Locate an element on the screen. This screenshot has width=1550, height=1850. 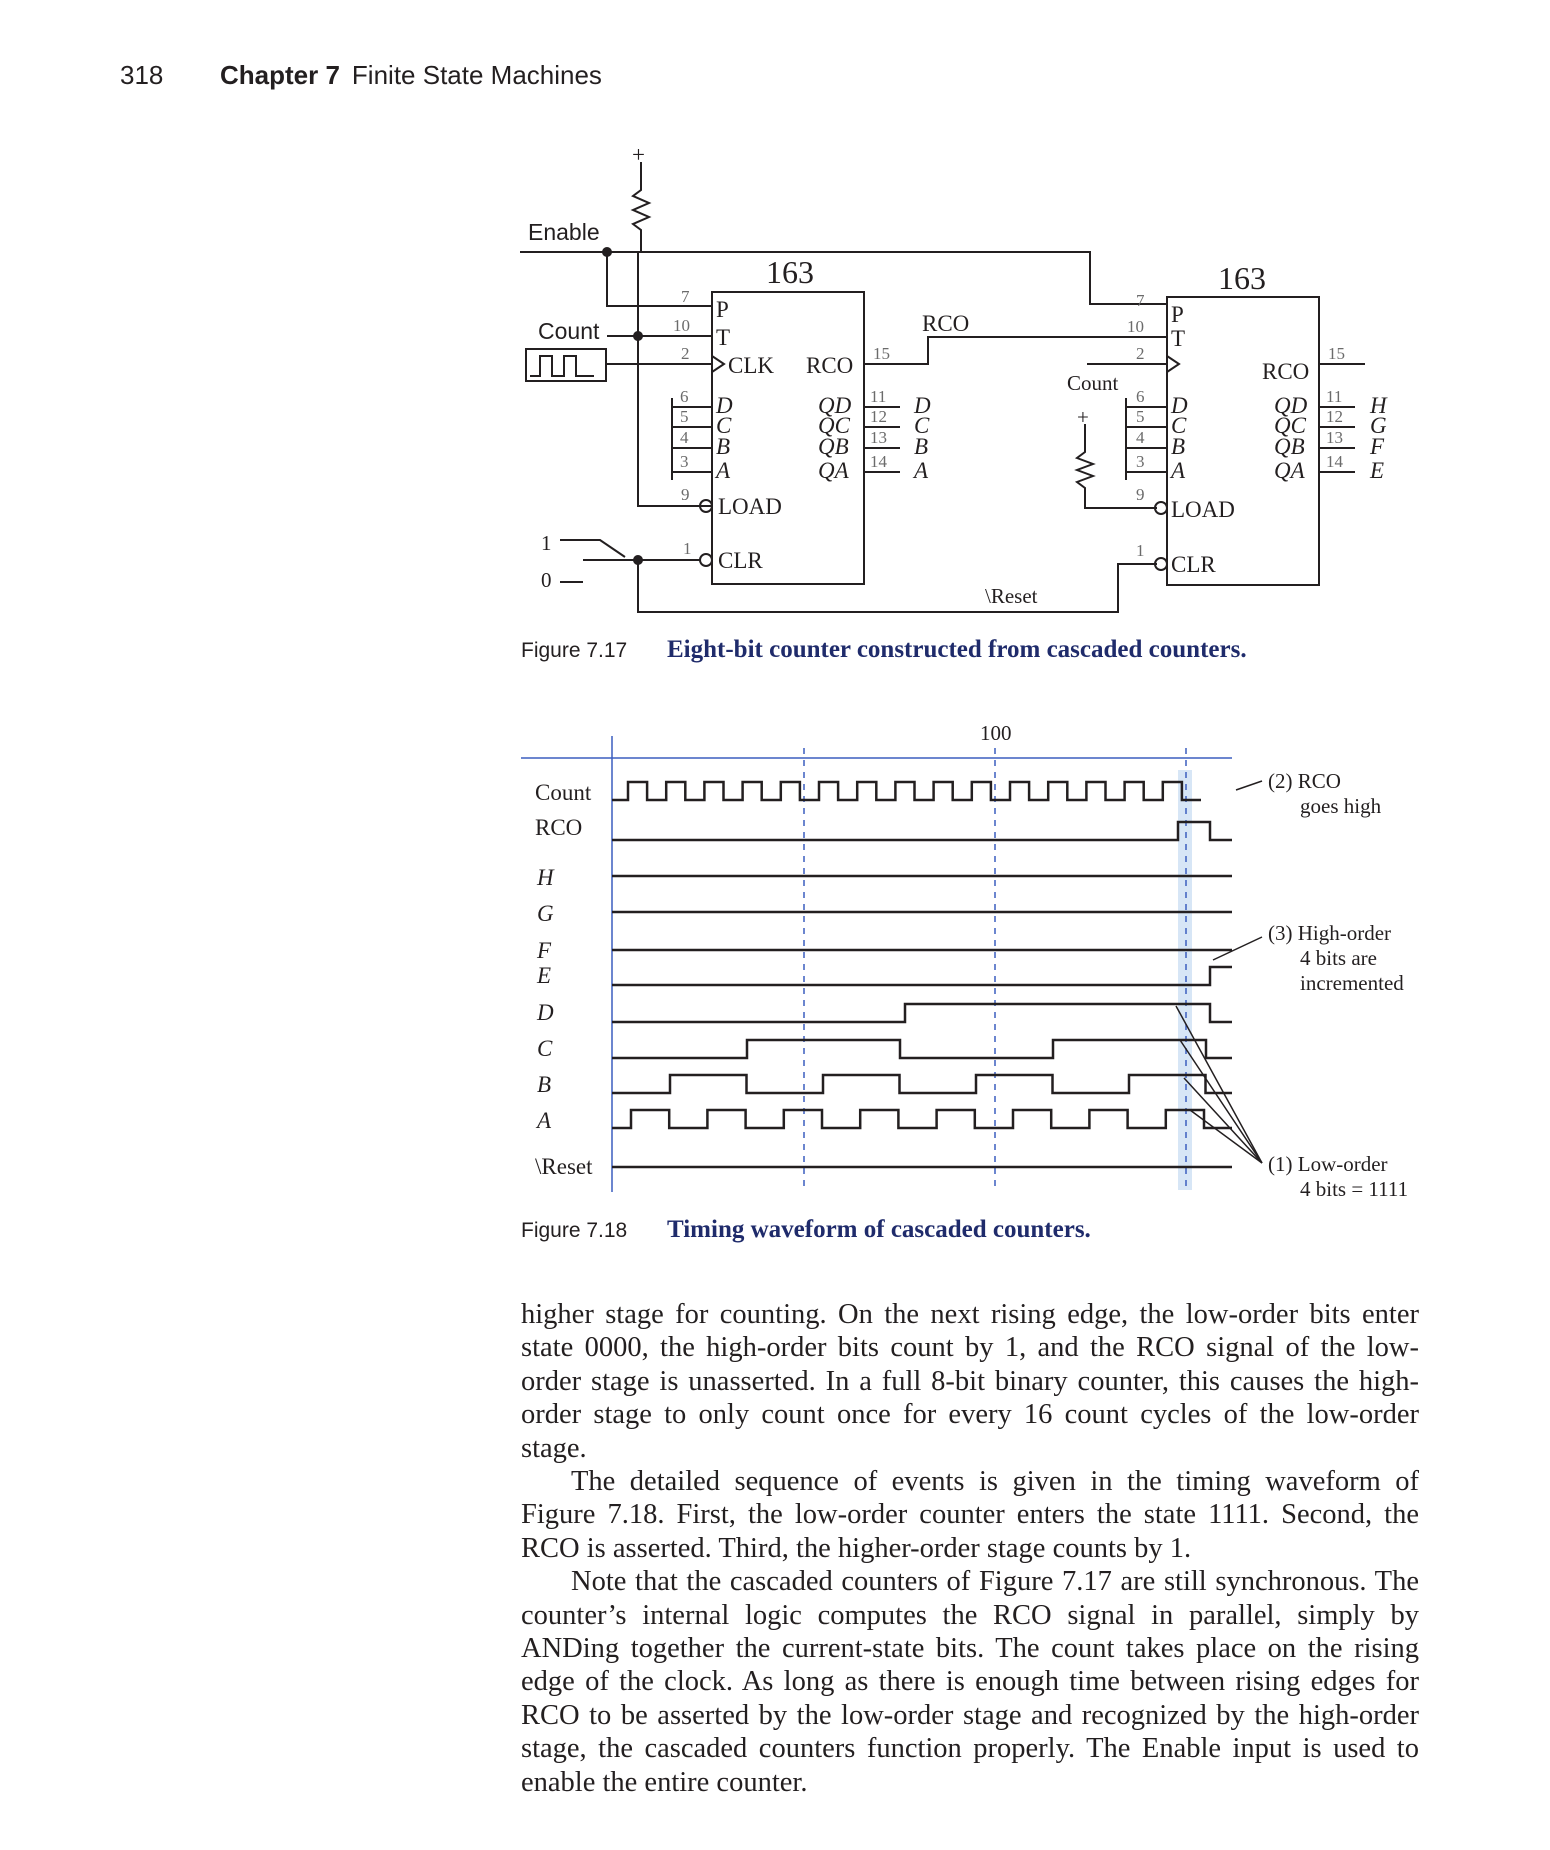
chip1-d: D is located at coordinates (724, 405).